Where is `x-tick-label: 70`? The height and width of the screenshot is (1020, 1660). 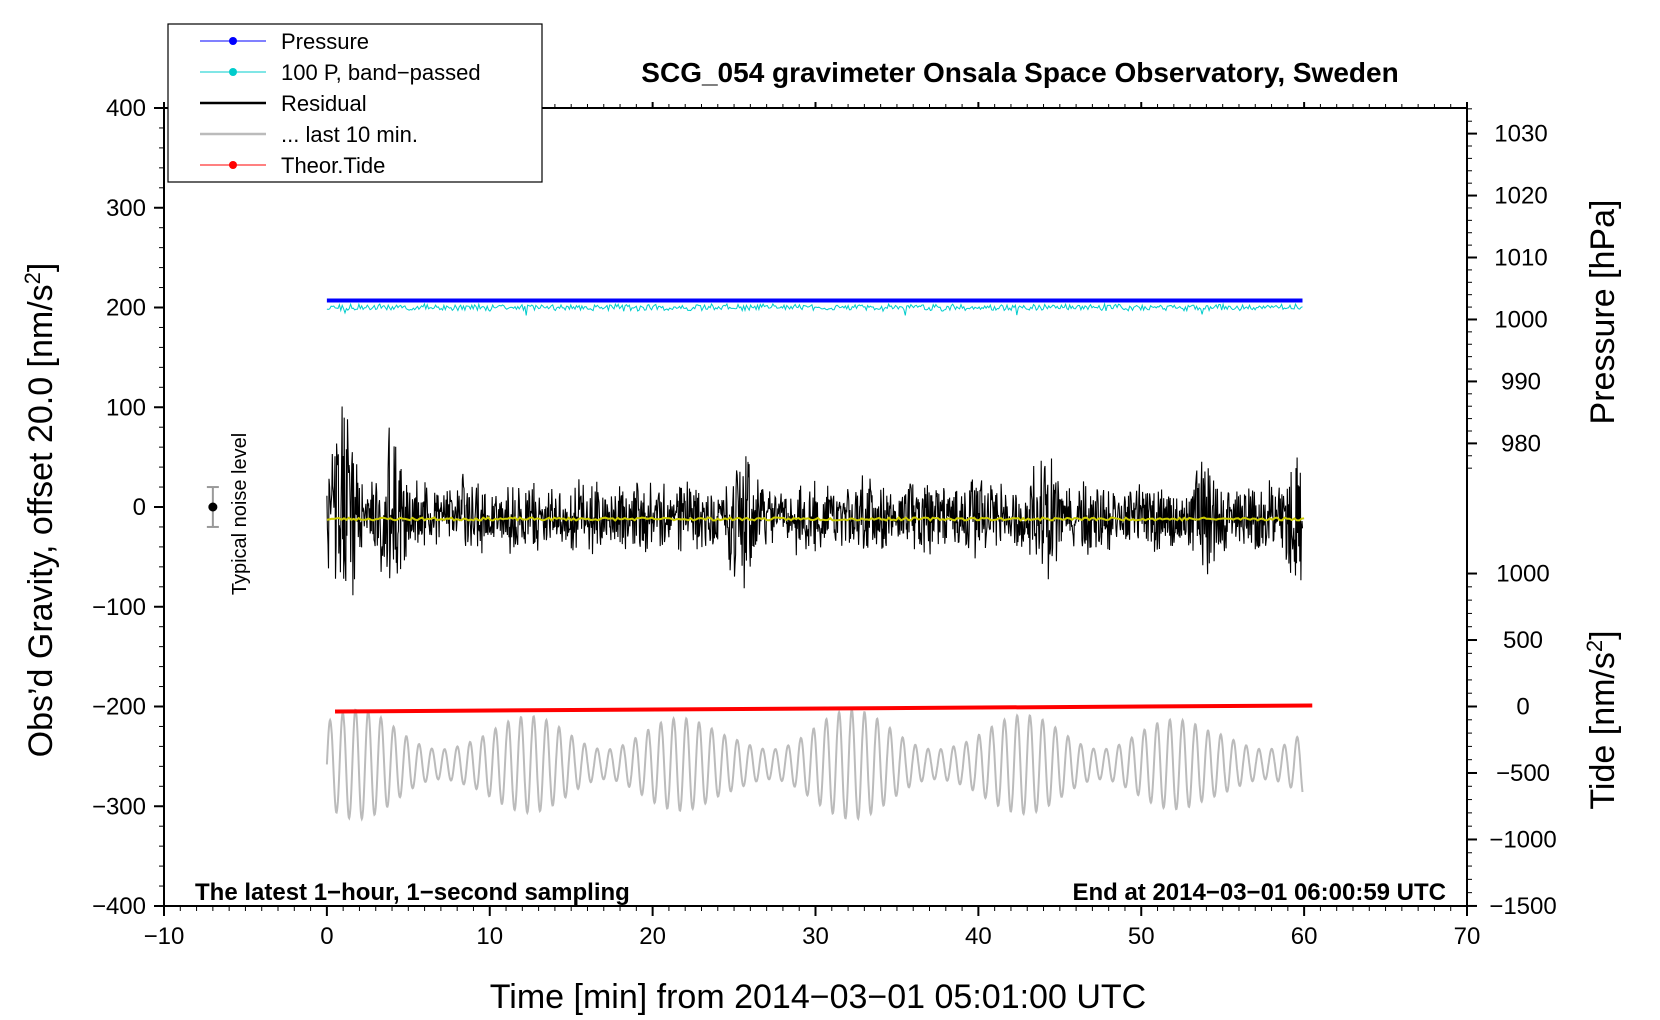 x-tick-label: 70 is located at coordinates (1467, 936).